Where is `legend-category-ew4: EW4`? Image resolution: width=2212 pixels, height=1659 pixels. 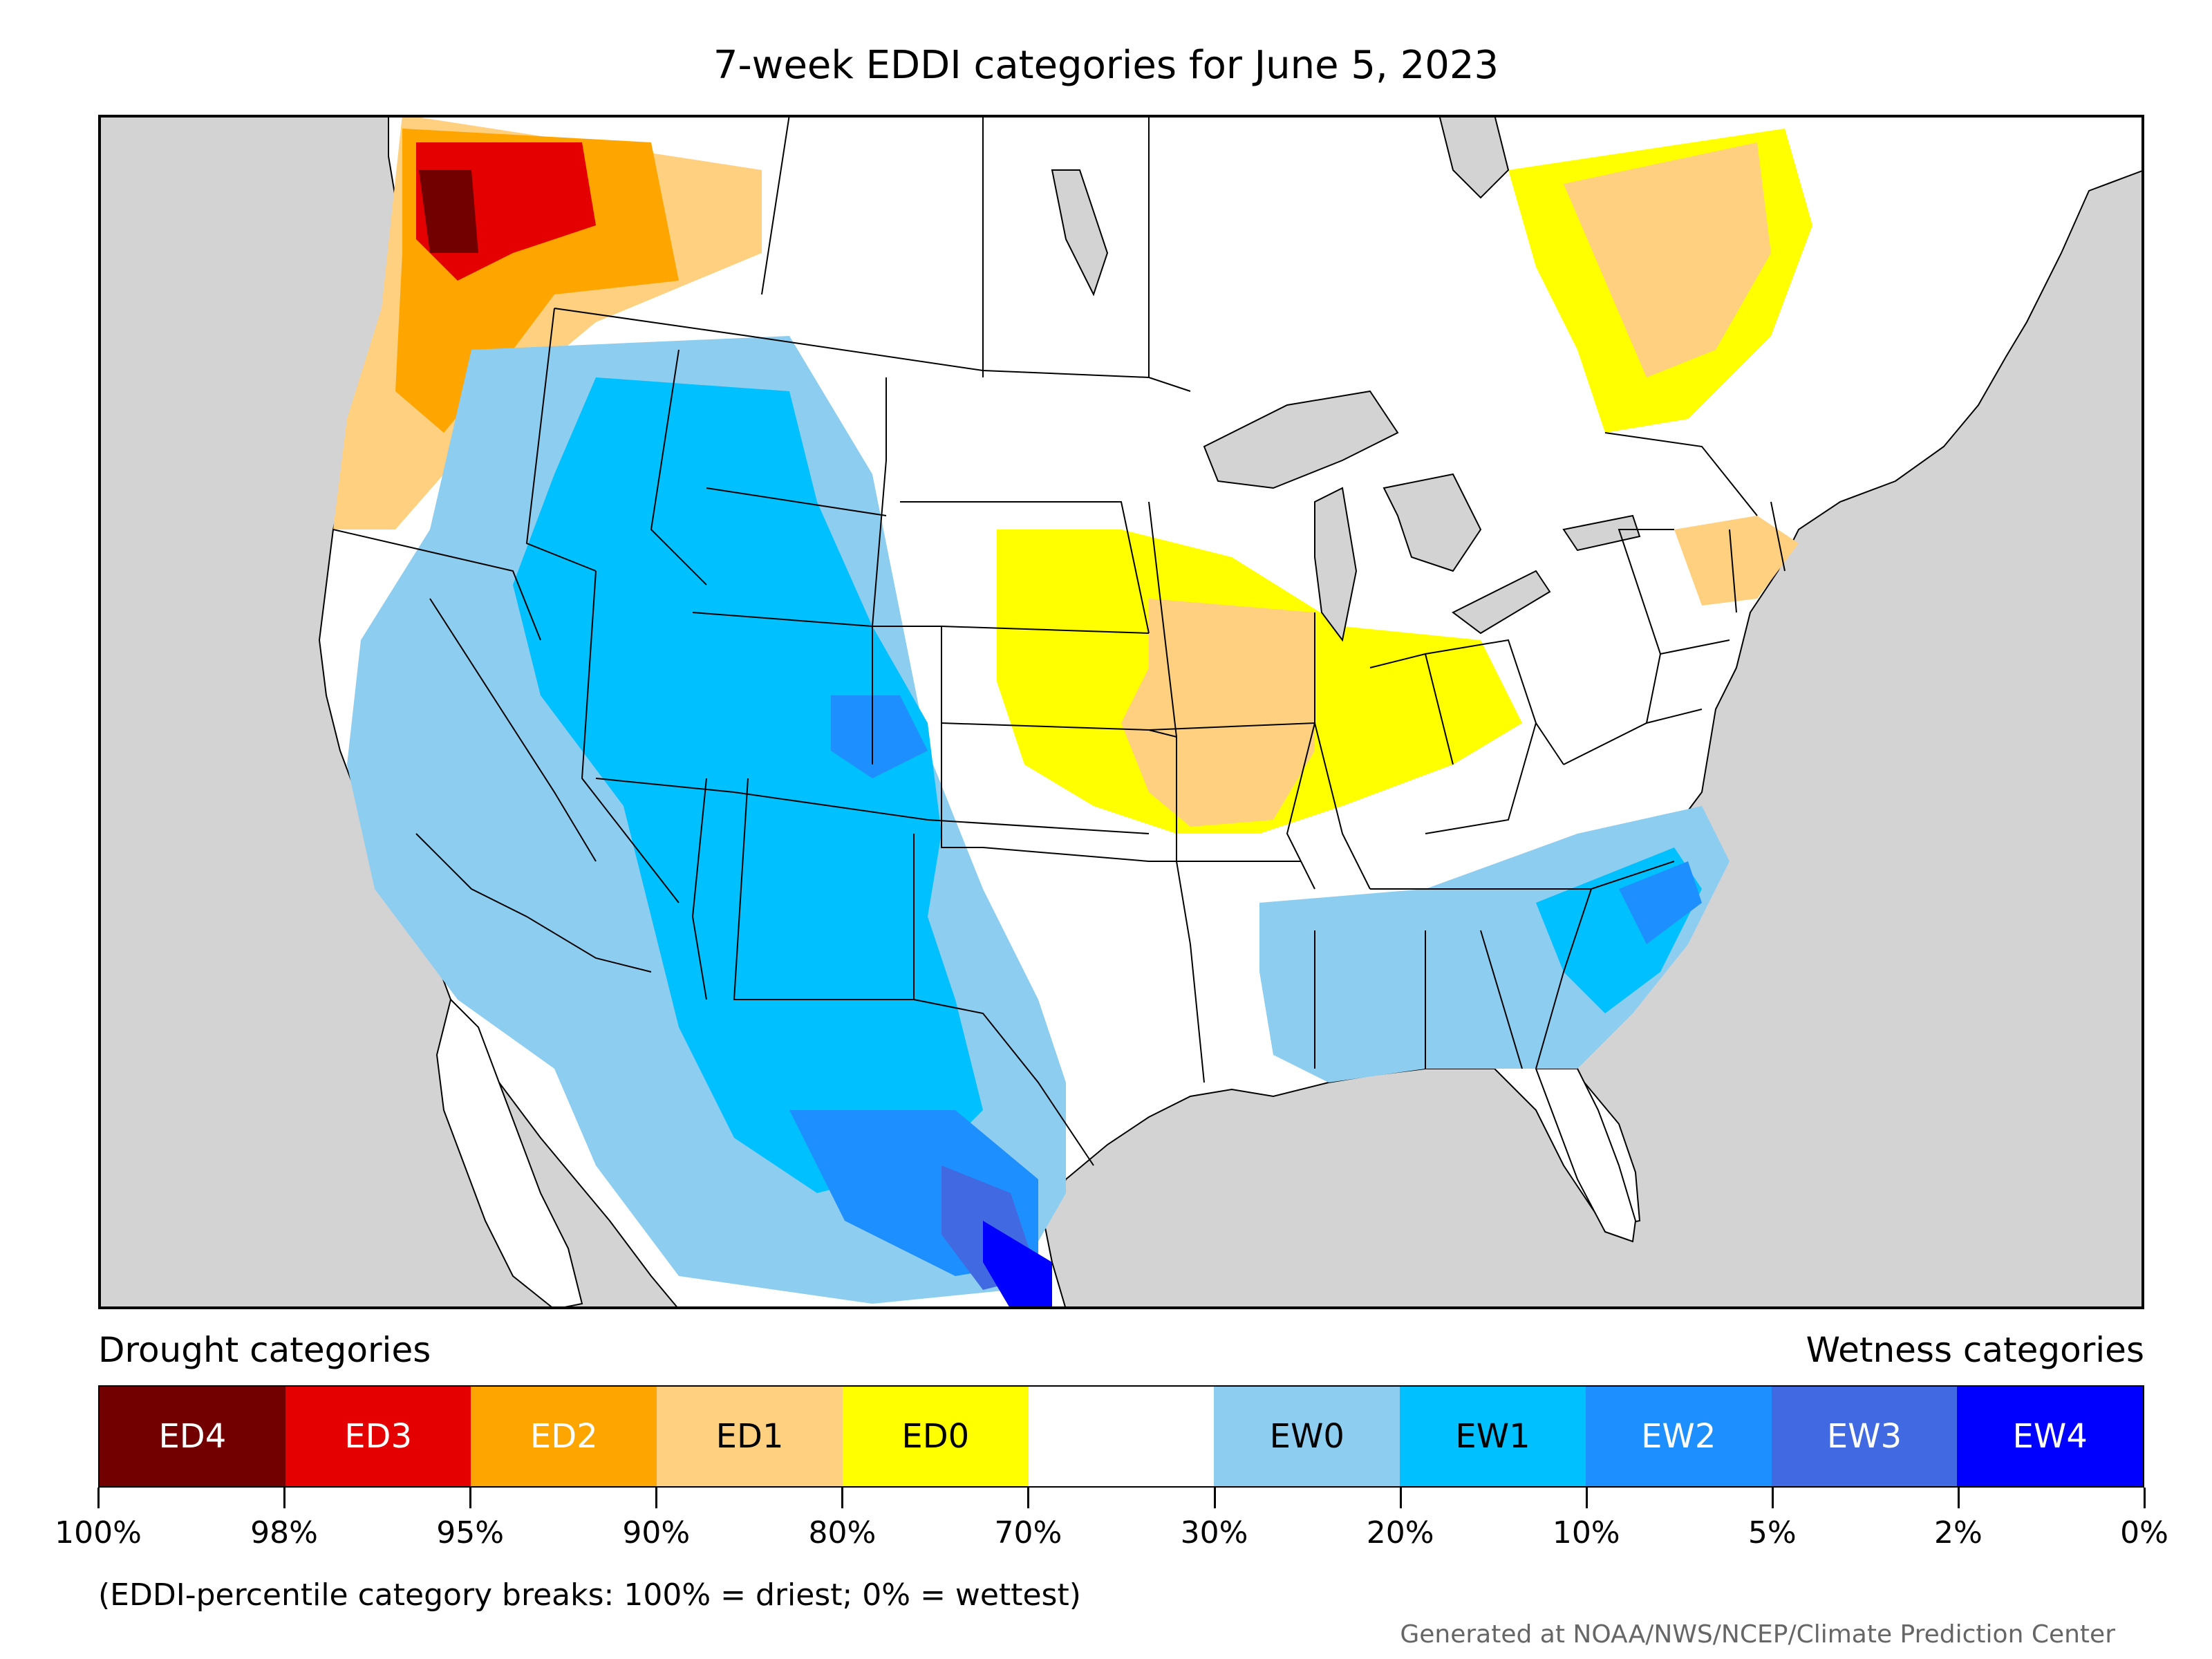
legend-category-ew4: EW4 is located at coordinates (2050, 1436).